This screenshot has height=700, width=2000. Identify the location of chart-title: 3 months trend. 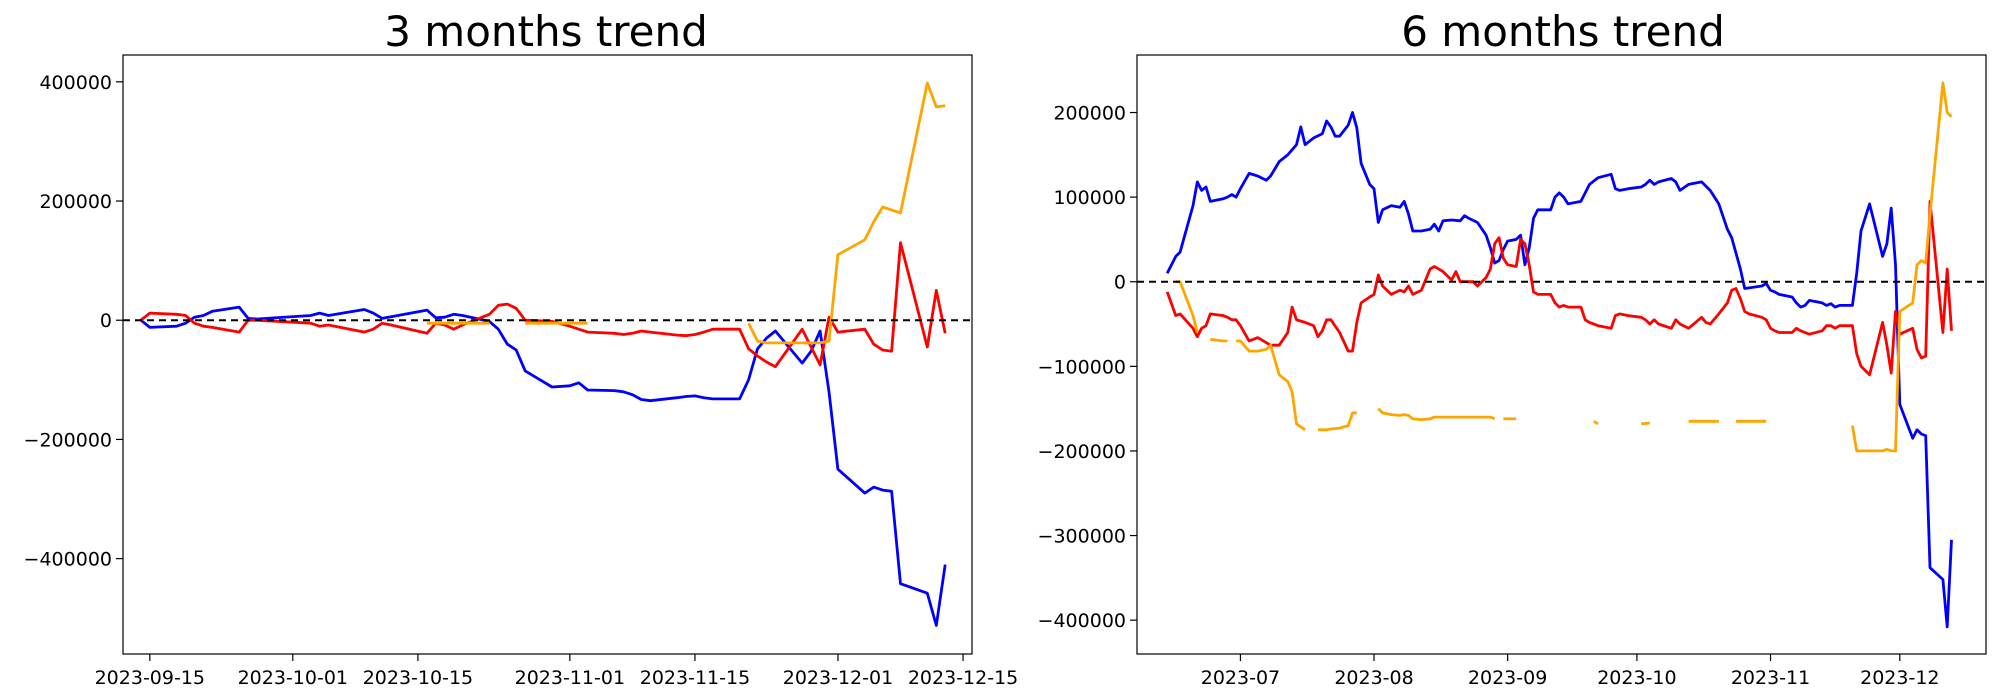
(546, 31).